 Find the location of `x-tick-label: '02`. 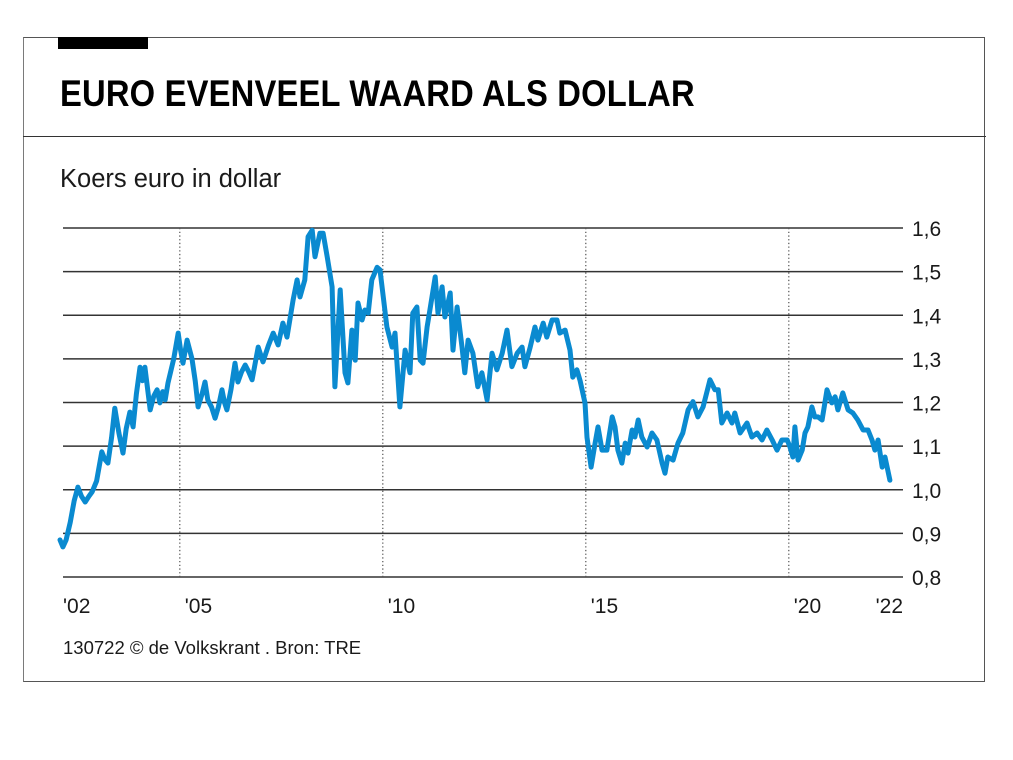

x-tick-label: '02 is located at coordinates (76, 606).